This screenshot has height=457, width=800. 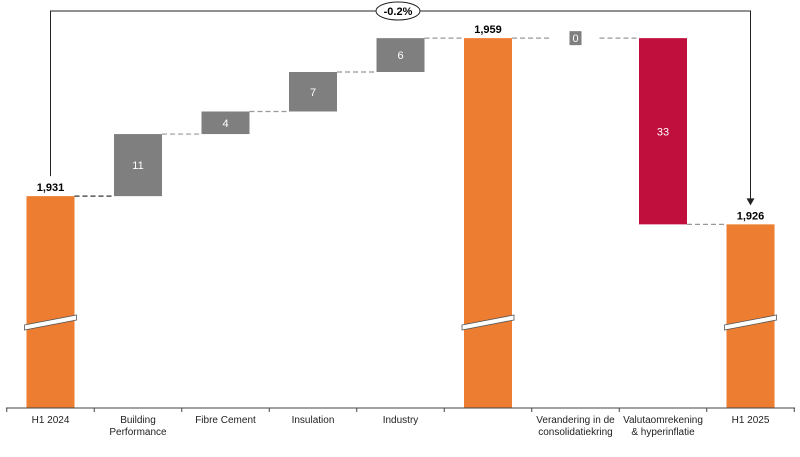 I want to click on data-label-step: 11, so click(x=137, y=166).